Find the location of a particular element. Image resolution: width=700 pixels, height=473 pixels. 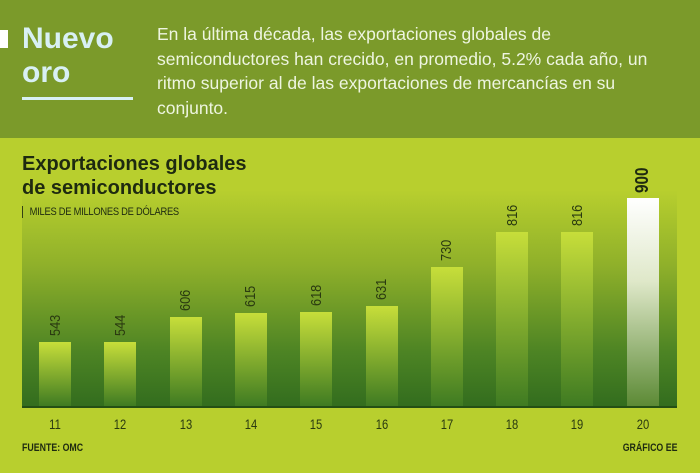

x-tick-12: 12 is located at coordinates (120, 424).